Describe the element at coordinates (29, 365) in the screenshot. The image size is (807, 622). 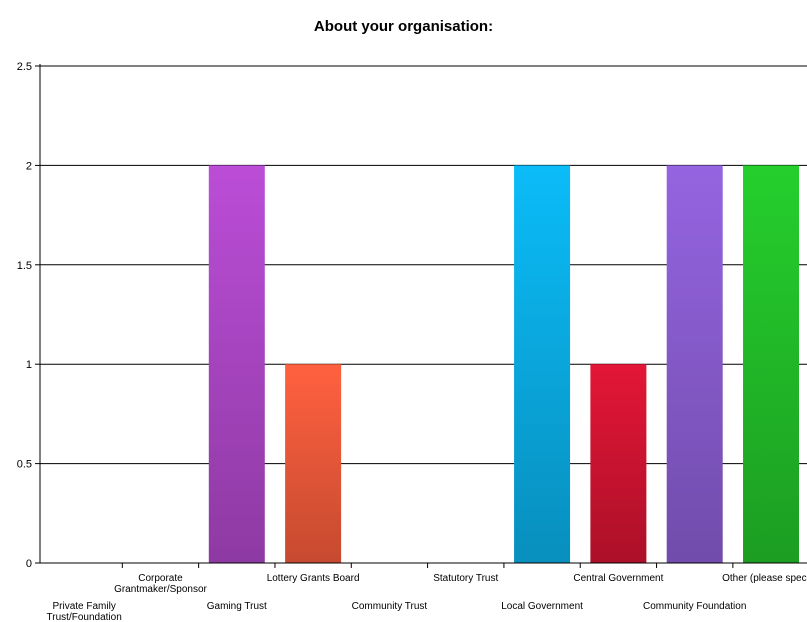
I see `y-tick-label: 1` at that location.